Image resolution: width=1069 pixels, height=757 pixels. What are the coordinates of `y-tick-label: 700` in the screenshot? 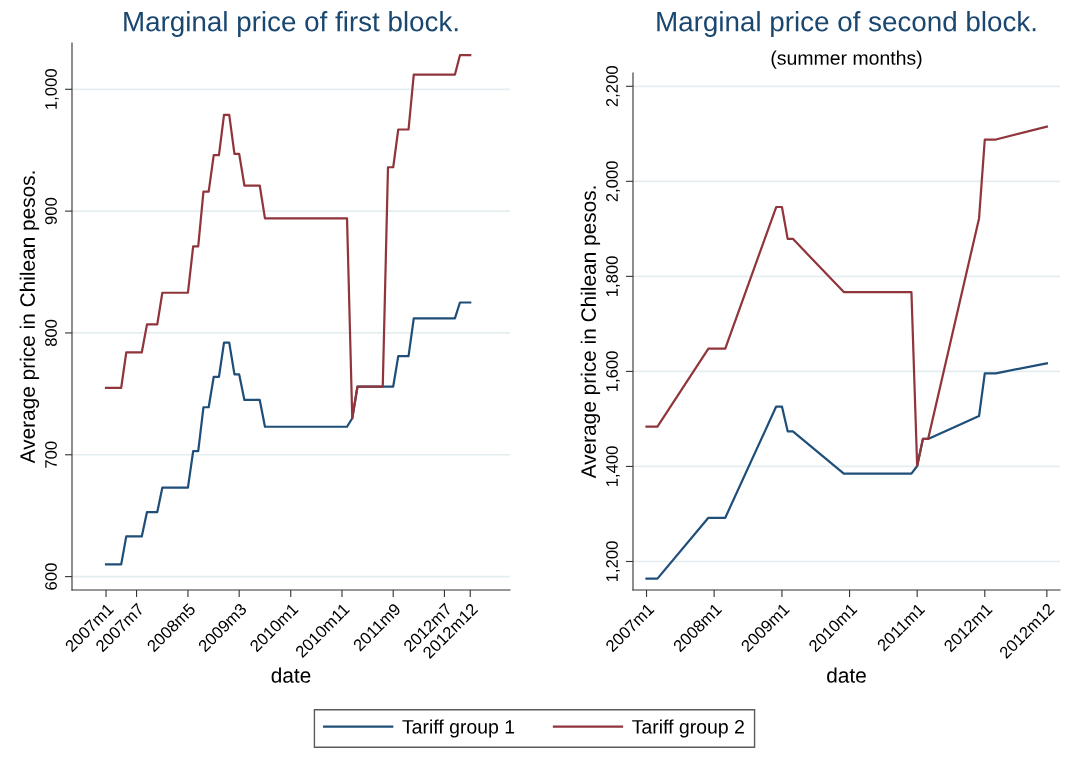 It's located at (51, 454).